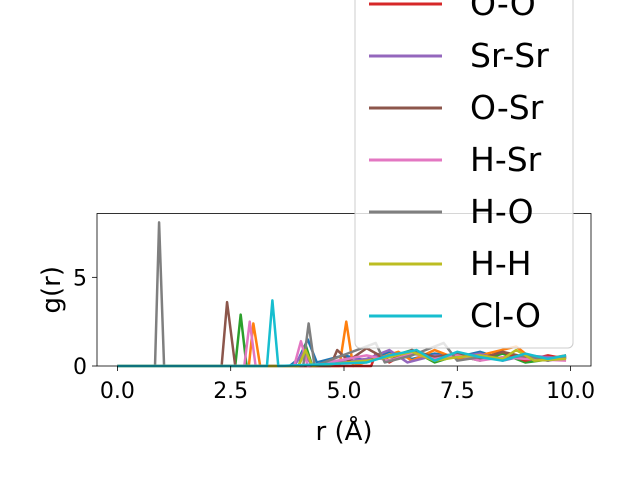  I want to click on x-tick-label: 2.5, so click(230, 391).